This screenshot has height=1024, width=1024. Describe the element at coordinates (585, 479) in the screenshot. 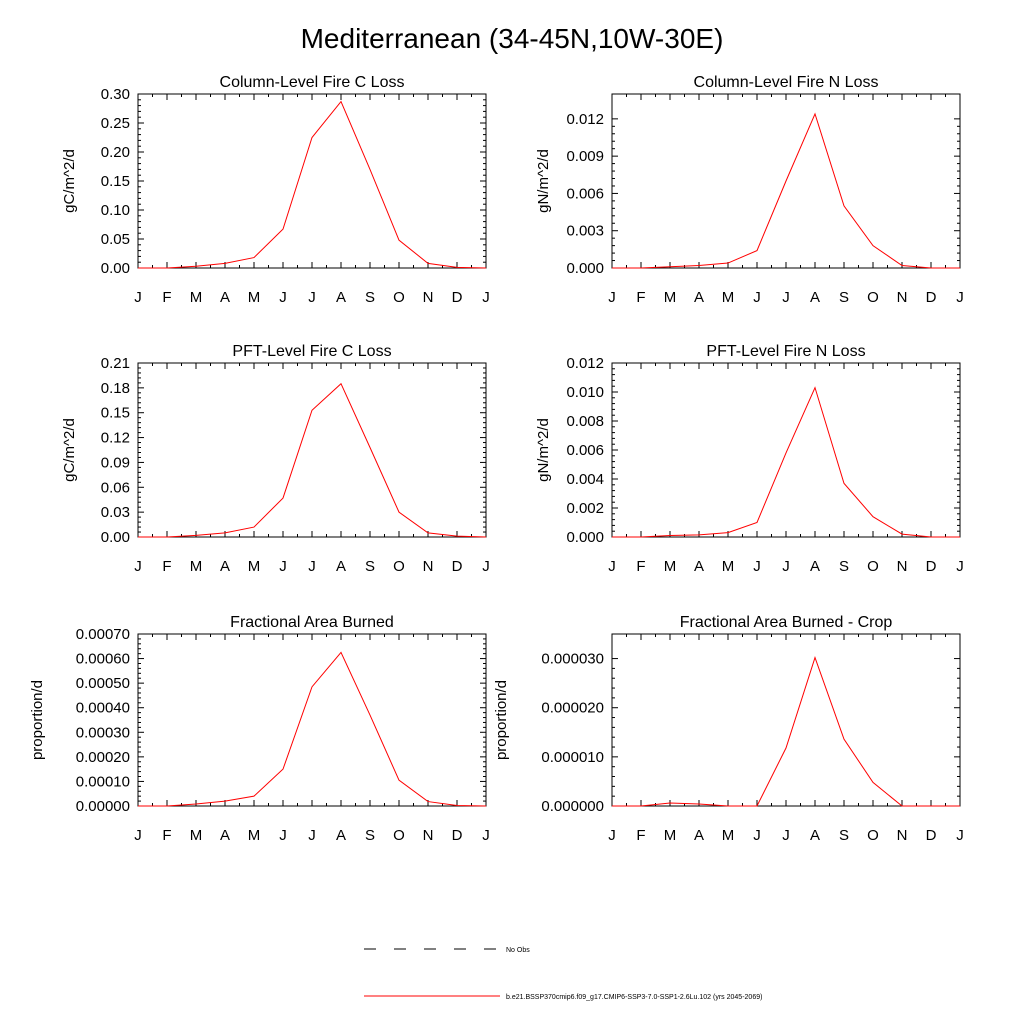

I see `y-tick-label: 0.004` at that location.